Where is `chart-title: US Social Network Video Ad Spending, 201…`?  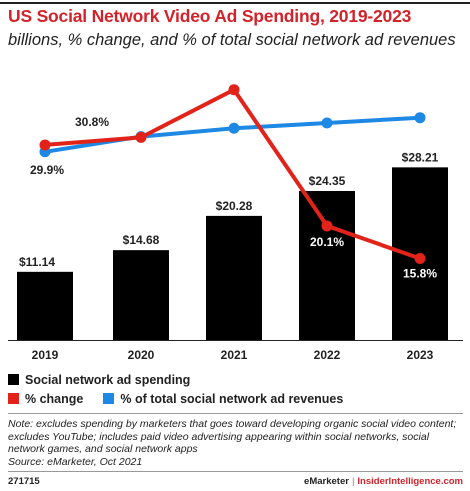 chart-title: US Social Network Video Ad Spending, 201… is located at coordinates (210, 16).